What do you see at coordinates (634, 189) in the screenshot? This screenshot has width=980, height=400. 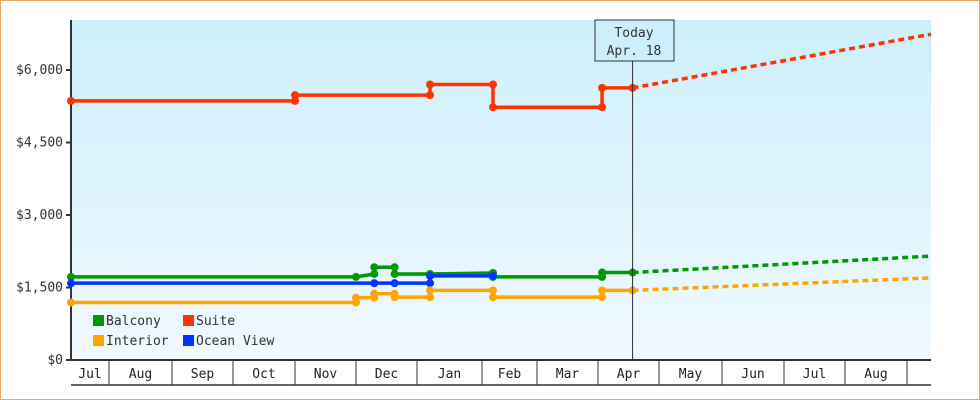 I see `today-marker: Today Apr. 18` at bounding box center [634, 189].